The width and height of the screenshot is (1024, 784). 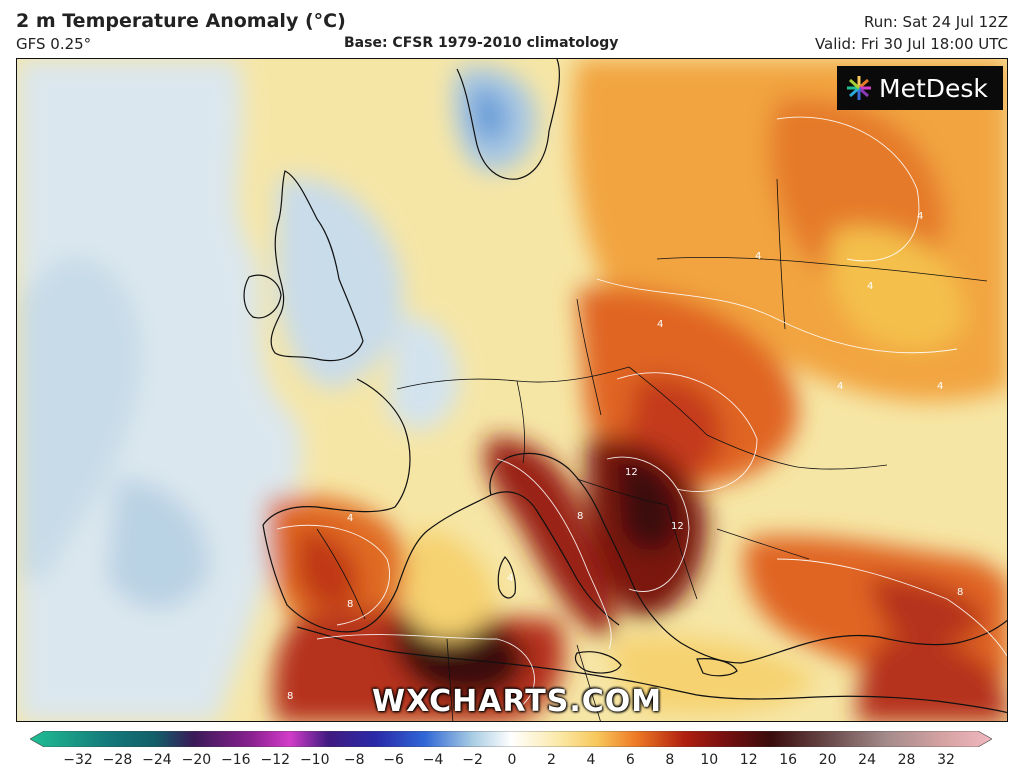 I want to click on colorbar-tick-label: 0, so click(x=512, y=760).